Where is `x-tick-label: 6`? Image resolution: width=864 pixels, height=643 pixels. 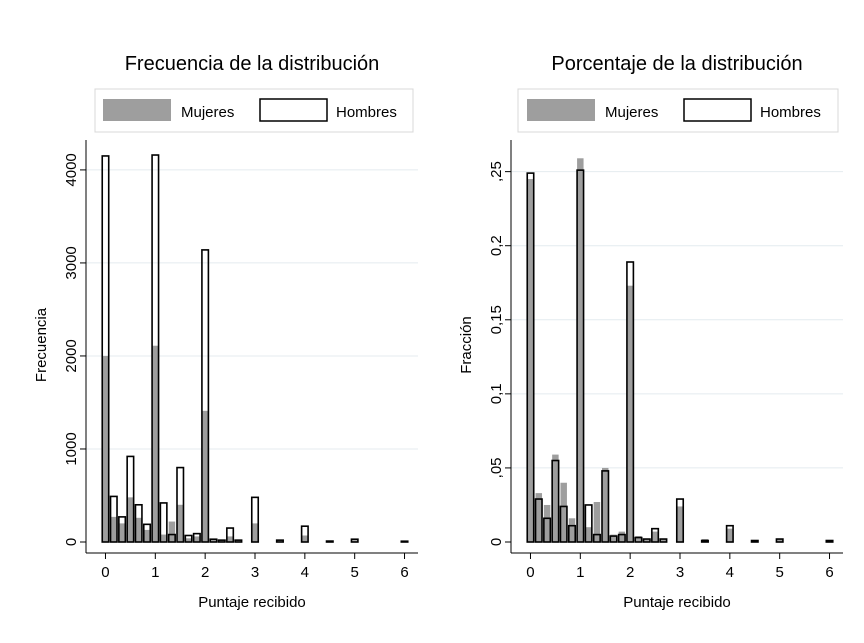
x-tick-label: 6 is located at coordinates (404, 572).